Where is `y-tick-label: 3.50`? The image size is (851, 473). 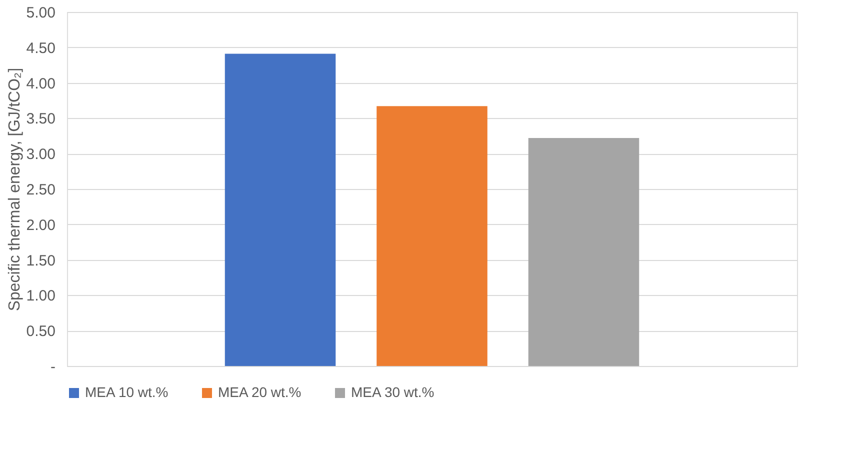
y-tick-label: 3.50 is located at coordinates (41, 119).